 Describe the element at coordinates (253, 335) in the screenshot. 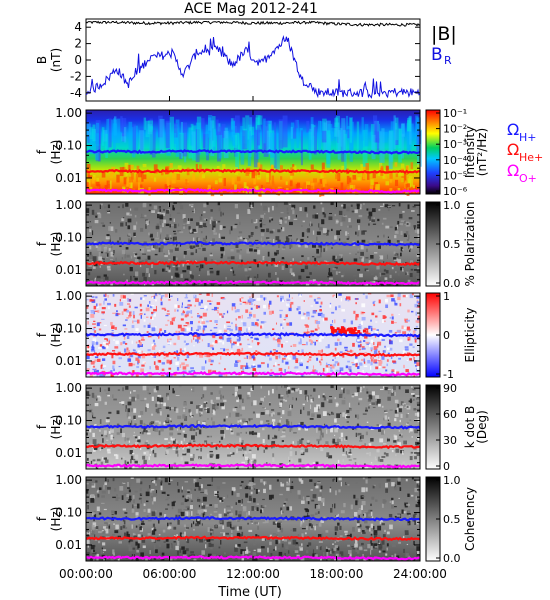

I see `spectrogram-texture` at that location.